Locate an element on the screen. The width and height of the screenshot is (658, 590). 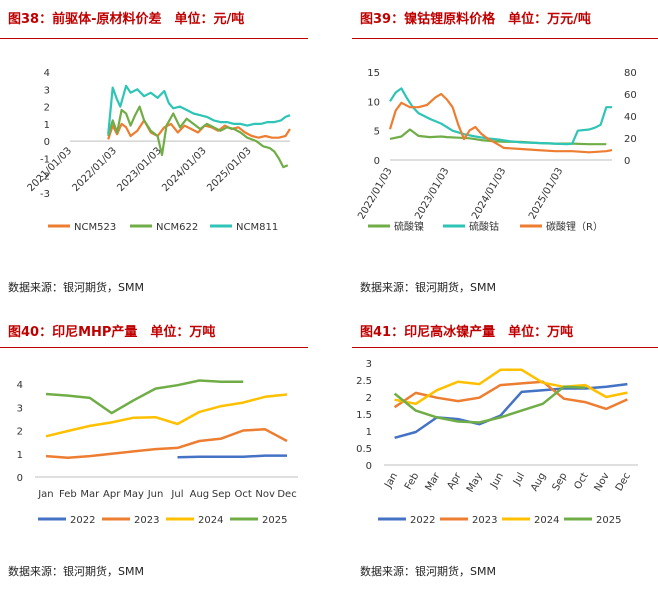
fig41-series-2022 is located at coordinates (511, 411).